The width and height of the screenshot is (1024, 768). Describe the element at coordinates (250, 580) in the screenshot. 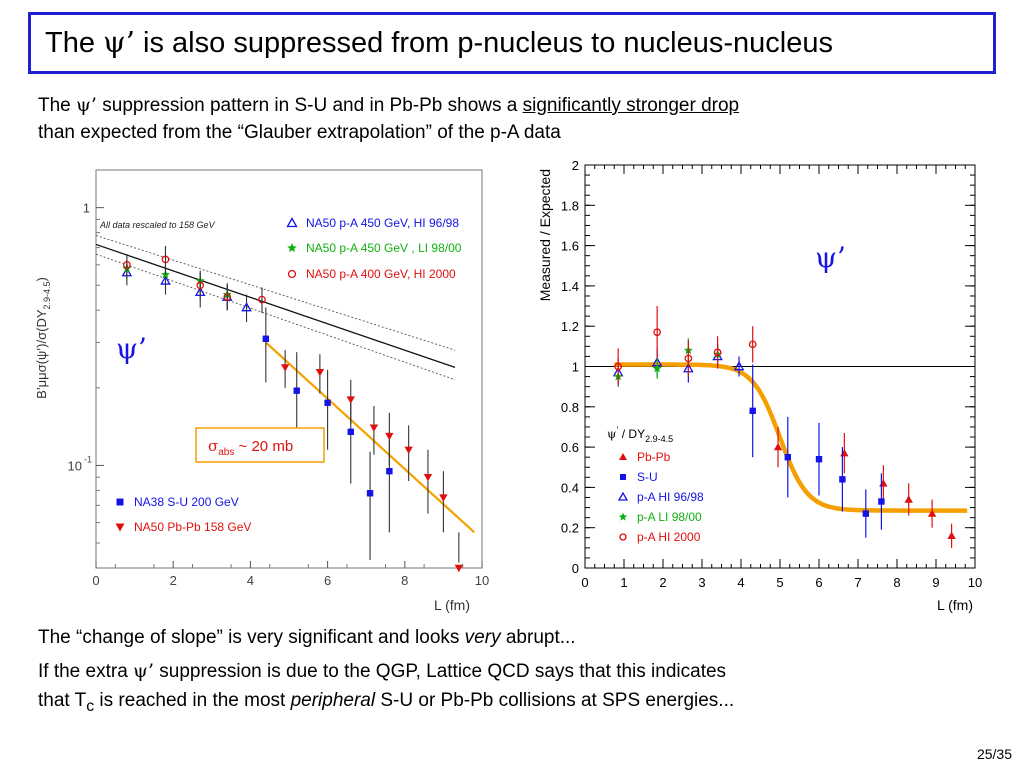

I see `left-x-tick-label: 4` at that location.